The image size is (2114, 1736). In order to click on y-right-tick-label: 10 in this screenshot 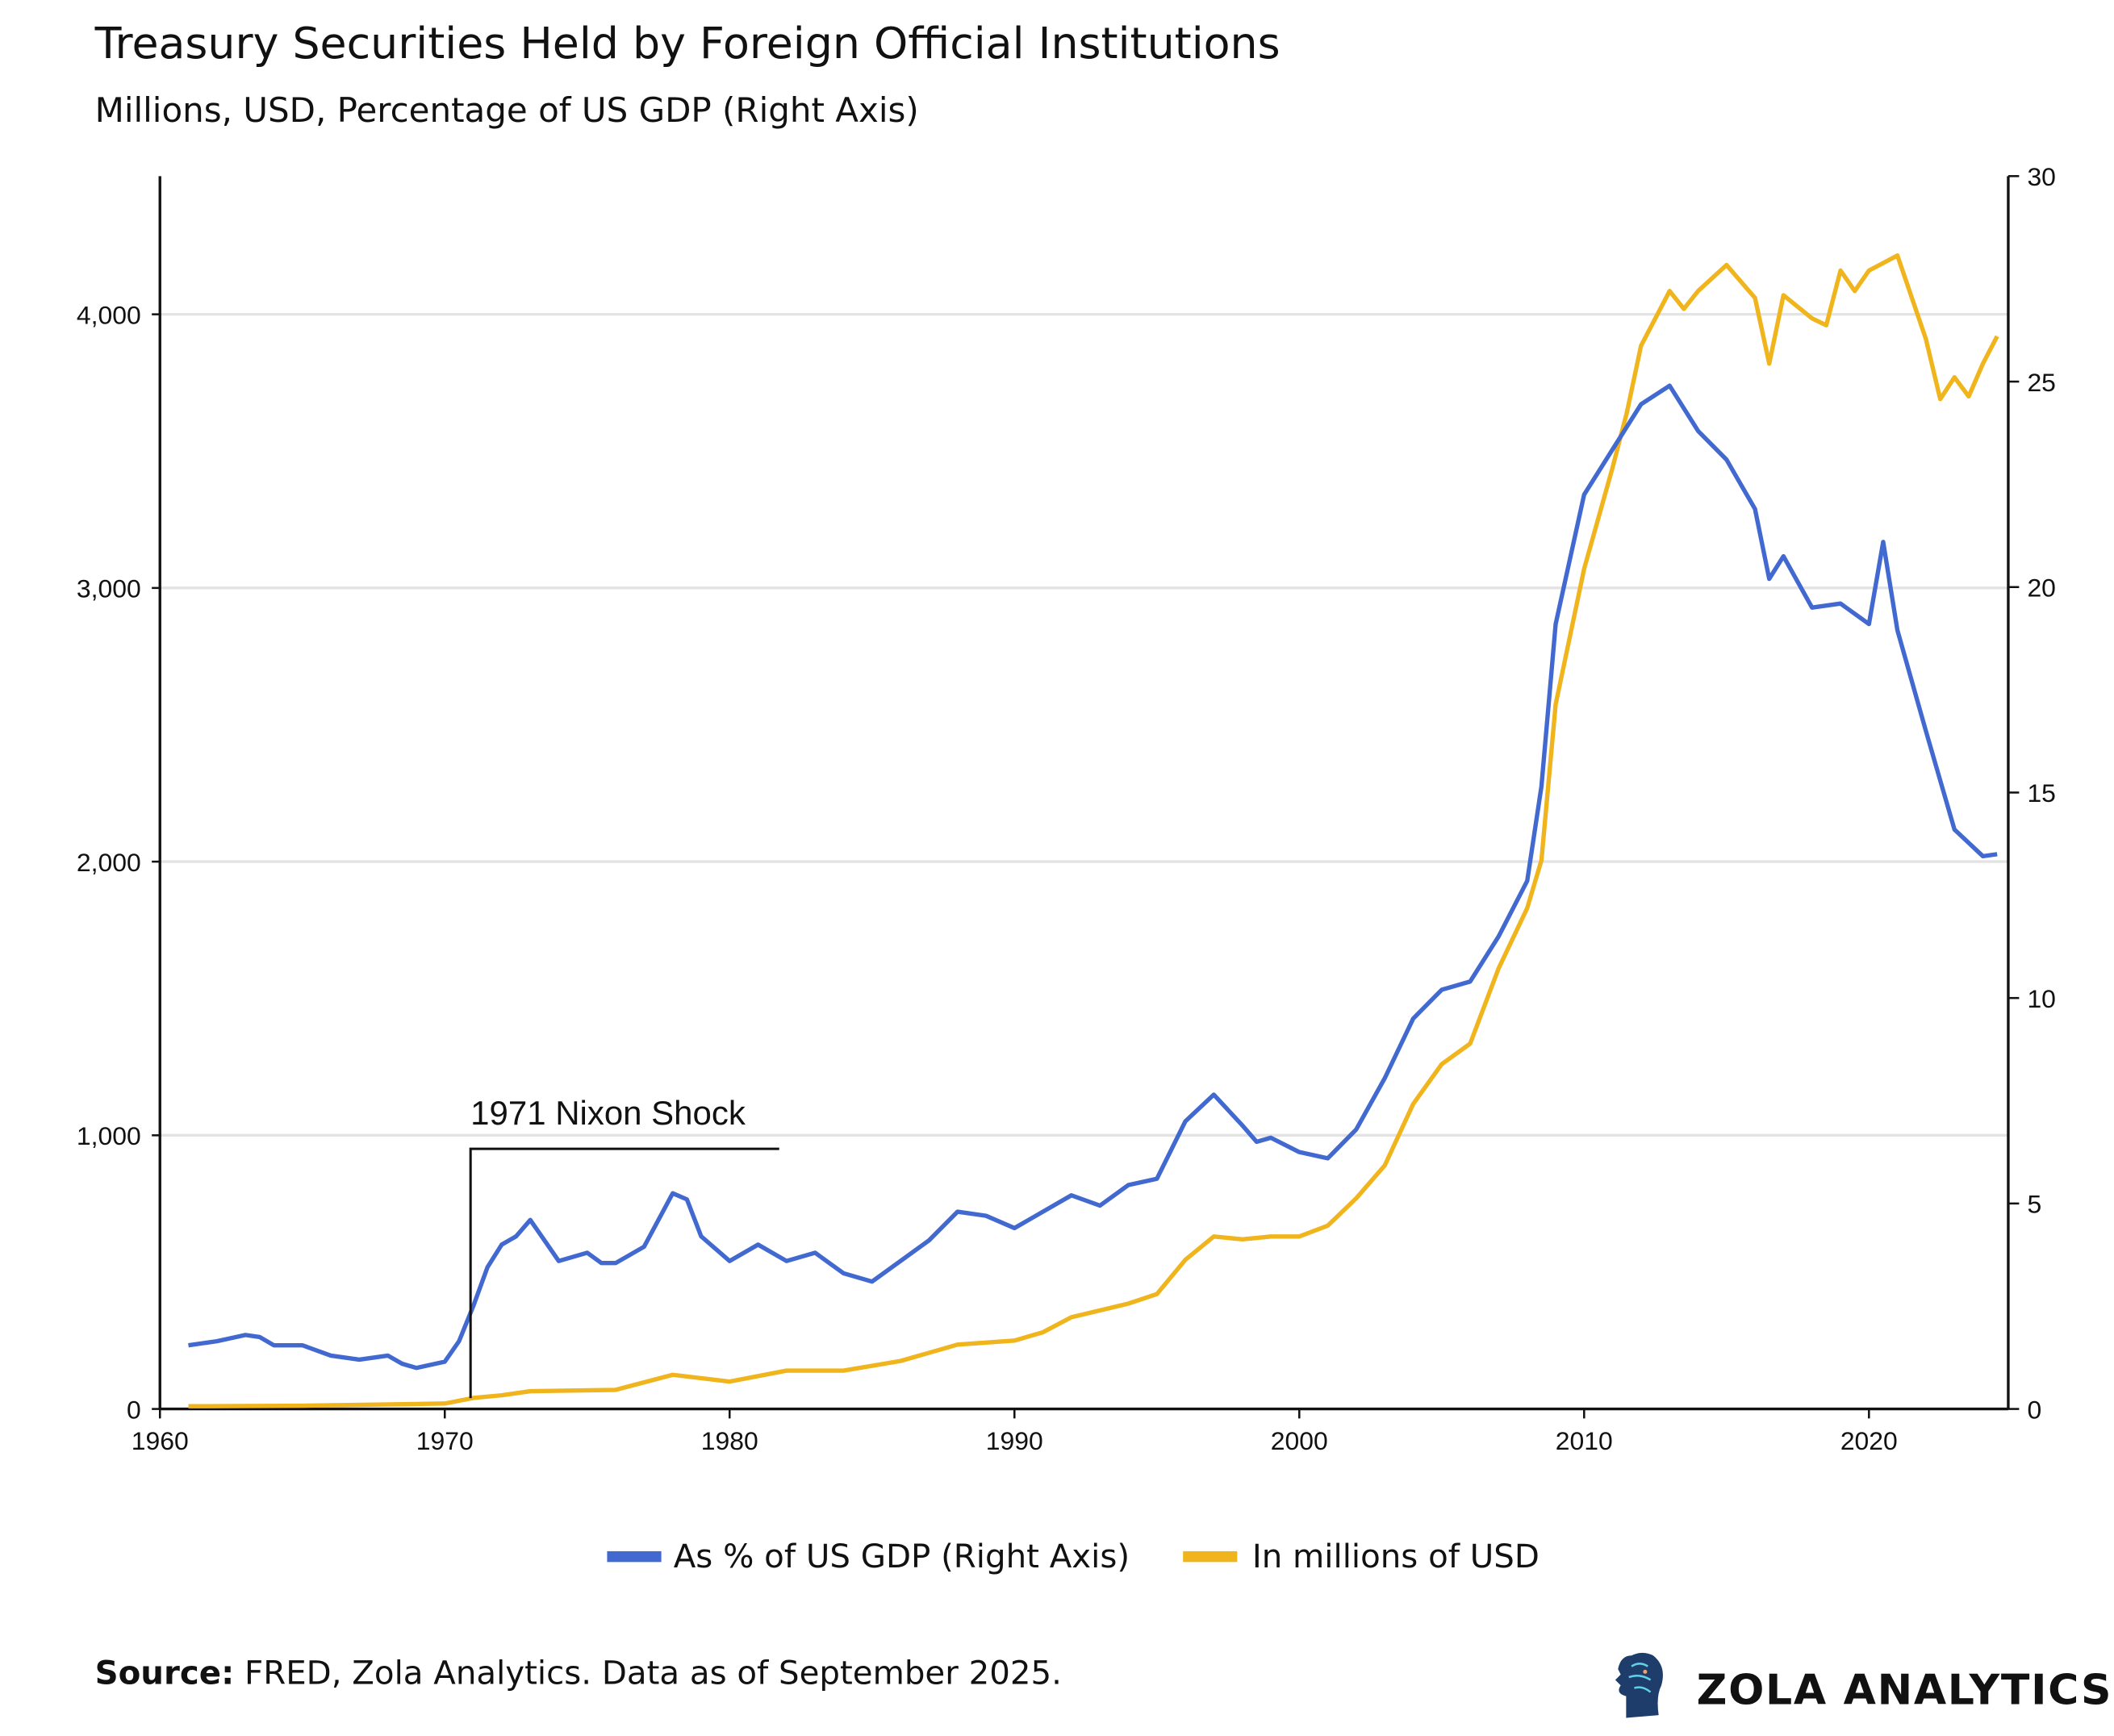, I will do `click(2041, 999)`.